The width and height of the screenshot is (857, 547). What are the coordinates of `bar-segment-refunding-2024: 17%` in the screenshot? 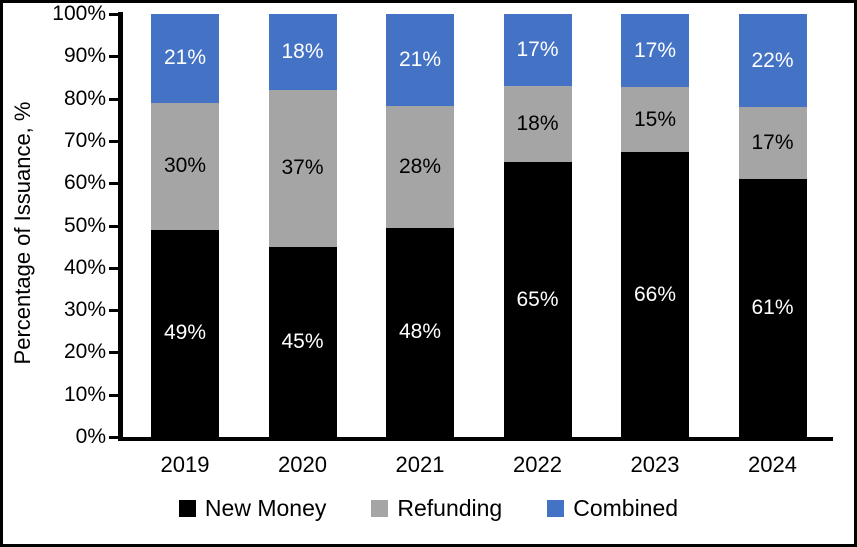 It's located at (772, 143).